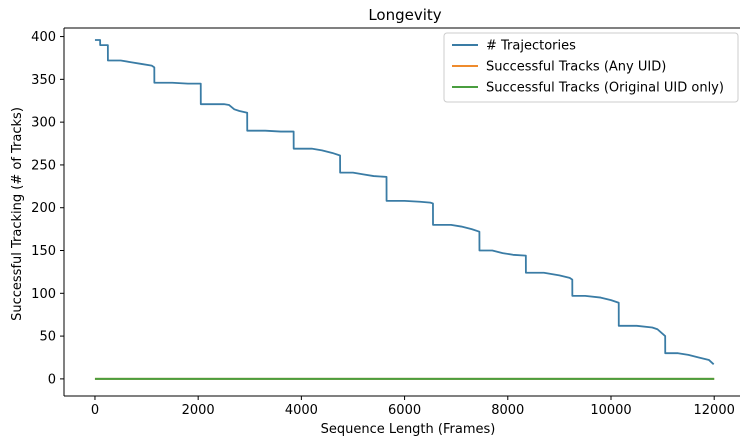 The image size is (740, 437). I want to click on y-tick-label: 400, so click(43, 37).